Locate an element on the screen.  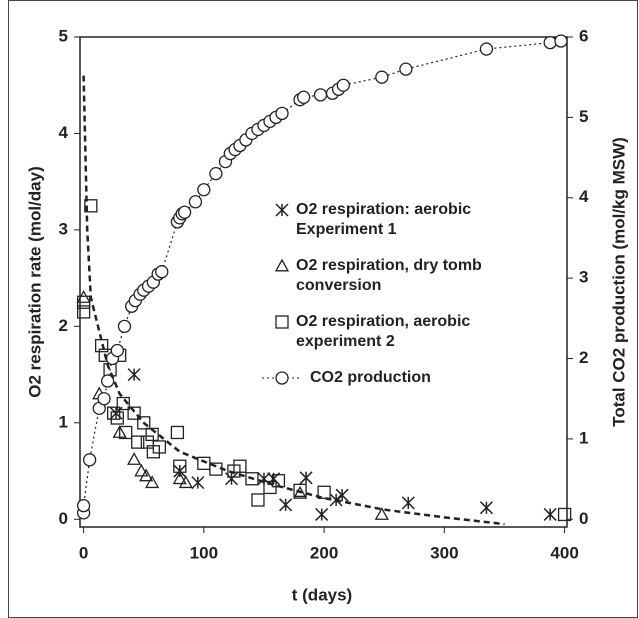
y-tick-label: 4 is located at coordinates (64, 132).